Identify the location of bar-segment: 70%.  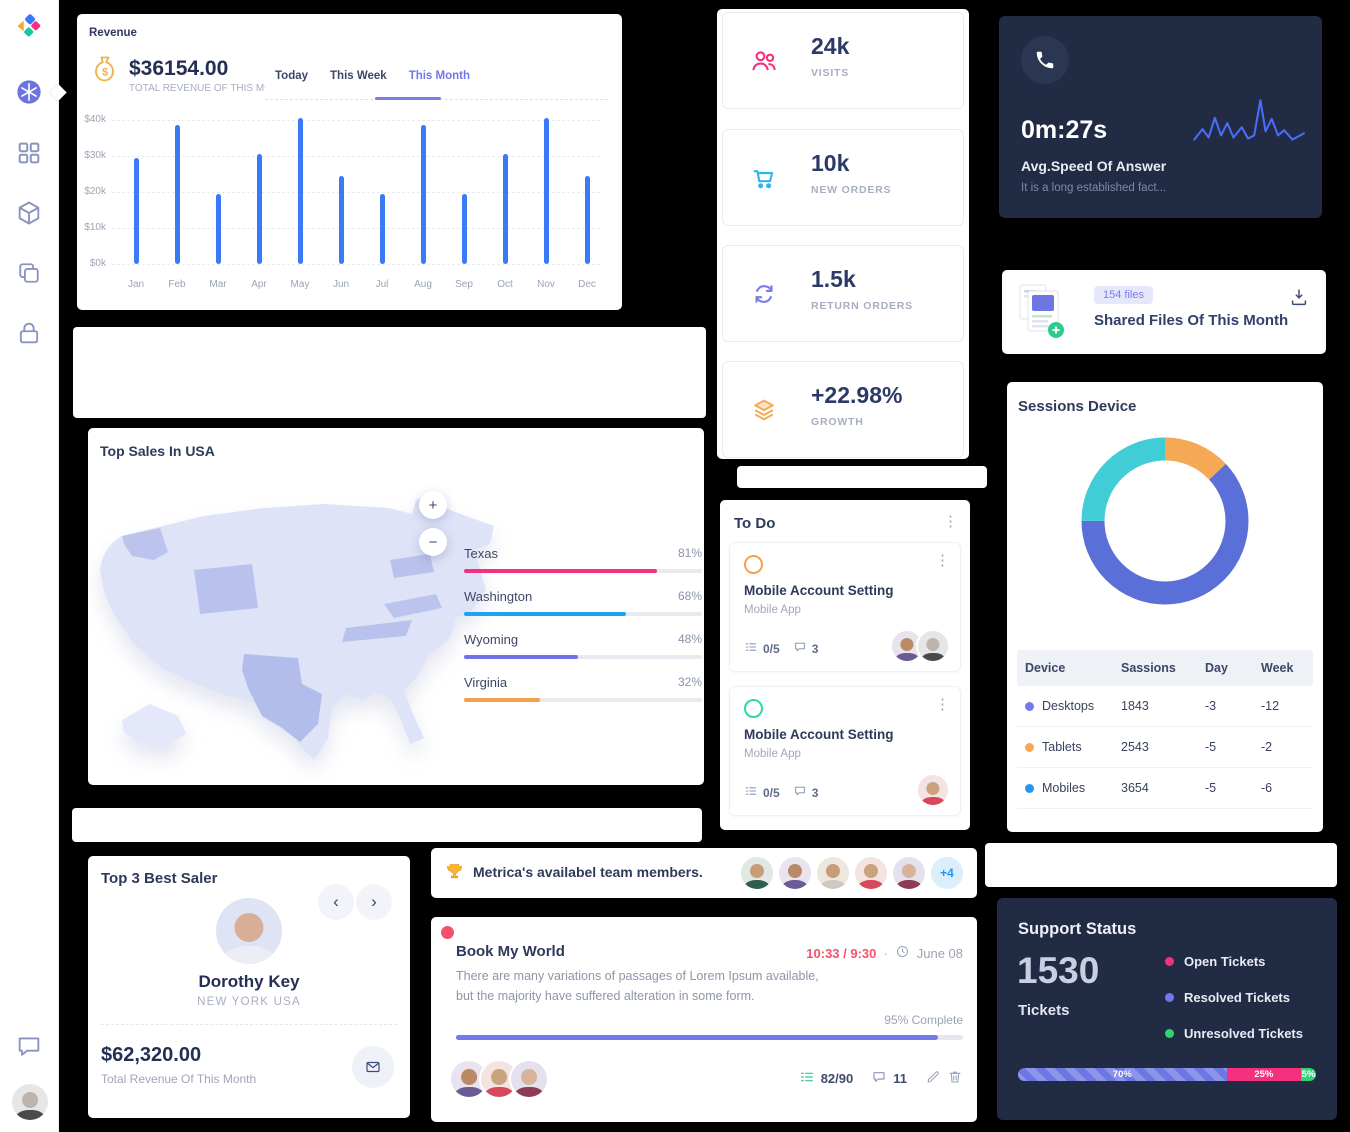
(1122, 1074).